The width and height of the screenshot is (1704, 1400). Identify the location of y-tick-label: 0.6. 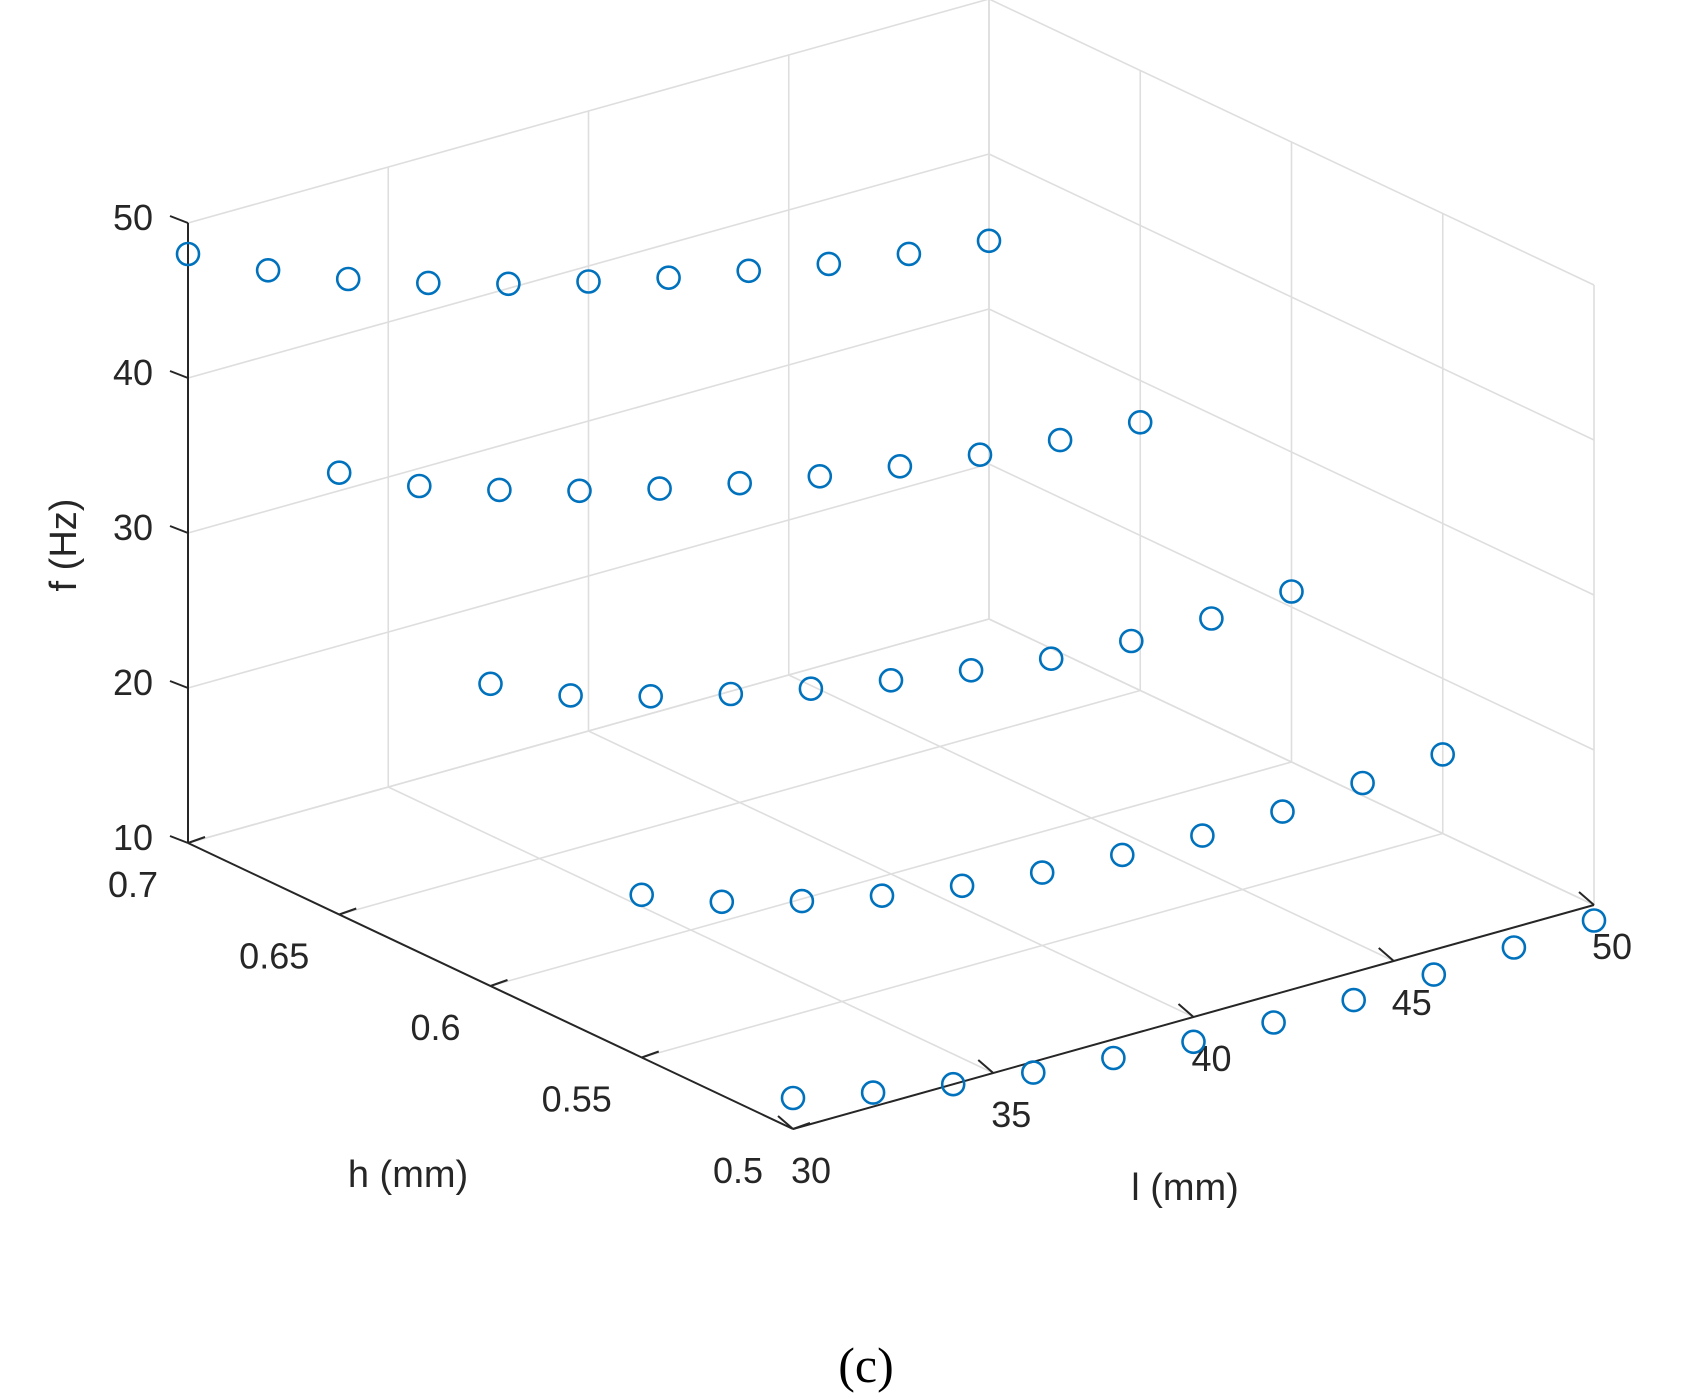
(435, 1027).